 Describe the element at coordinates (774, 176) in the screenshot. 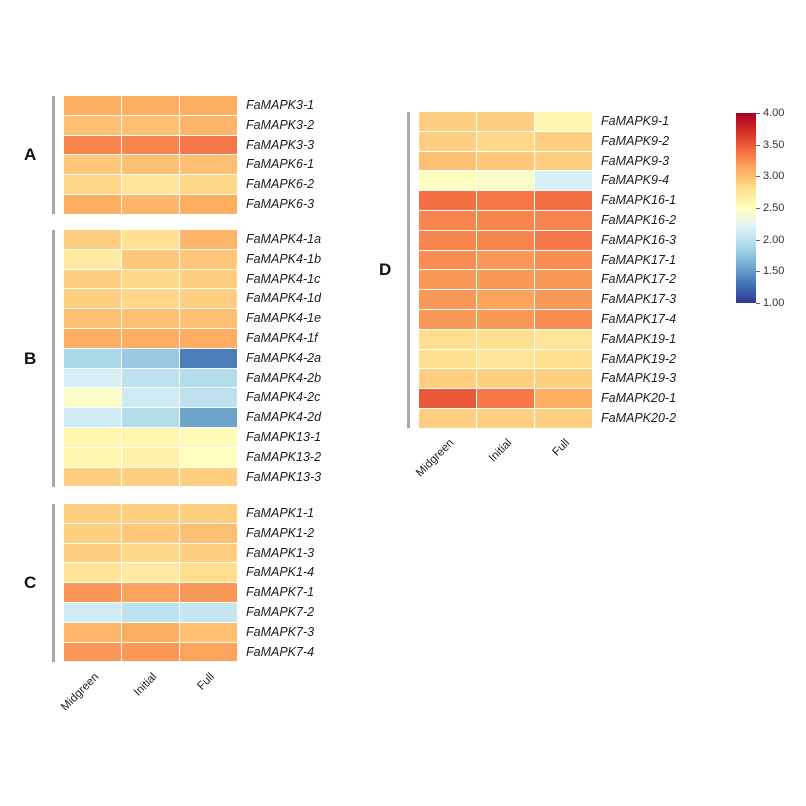

I see `colorbar-tick-label: 3.00` at that location.